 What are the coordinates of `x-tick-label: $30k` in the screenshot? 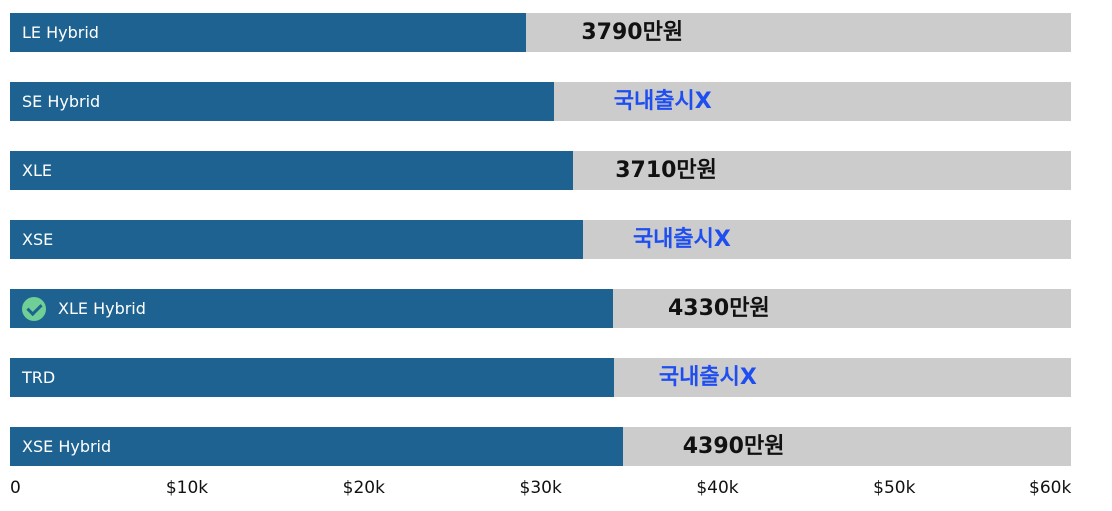 It's located at (540, 488).